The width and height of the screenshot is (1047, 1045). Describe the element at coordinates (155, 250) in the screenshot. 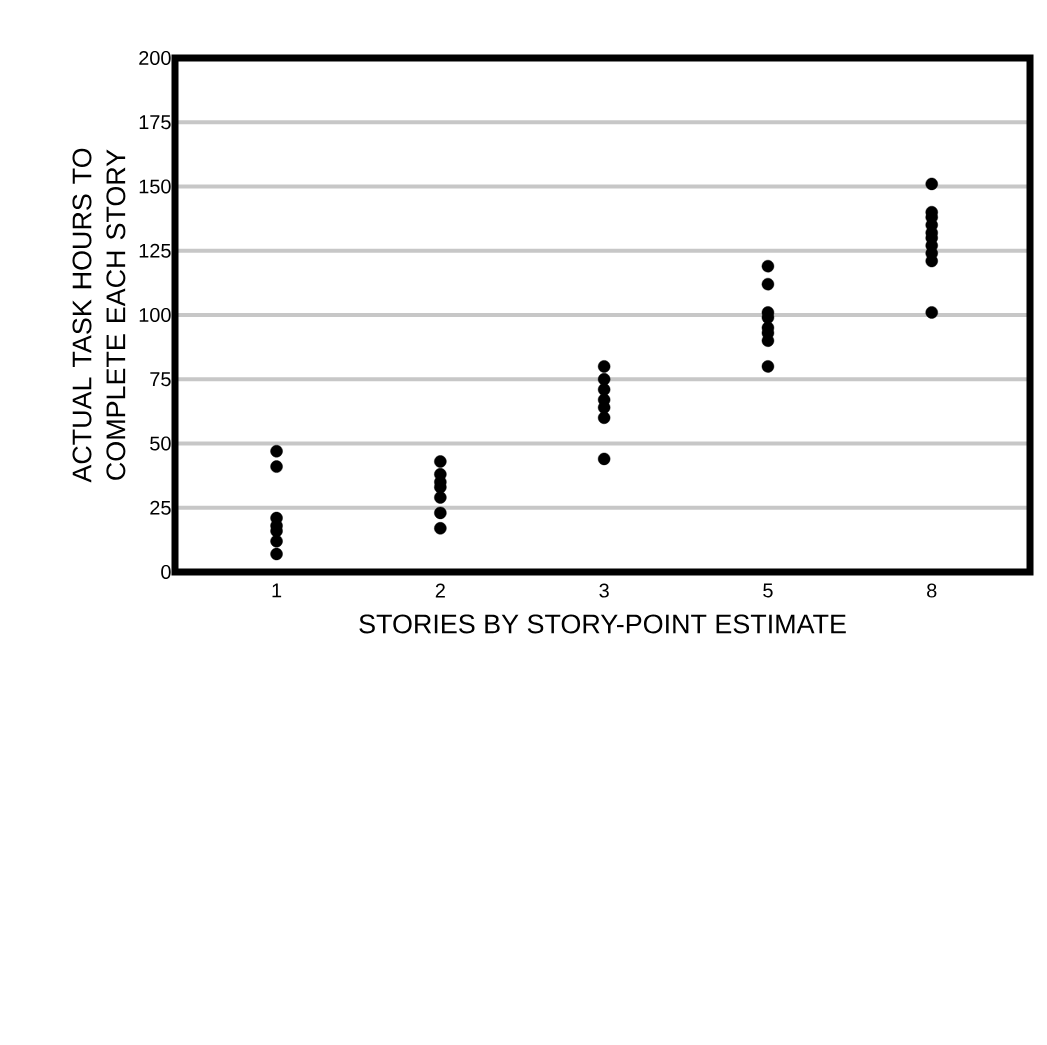

I see `y-tick-label: 125` at that location.